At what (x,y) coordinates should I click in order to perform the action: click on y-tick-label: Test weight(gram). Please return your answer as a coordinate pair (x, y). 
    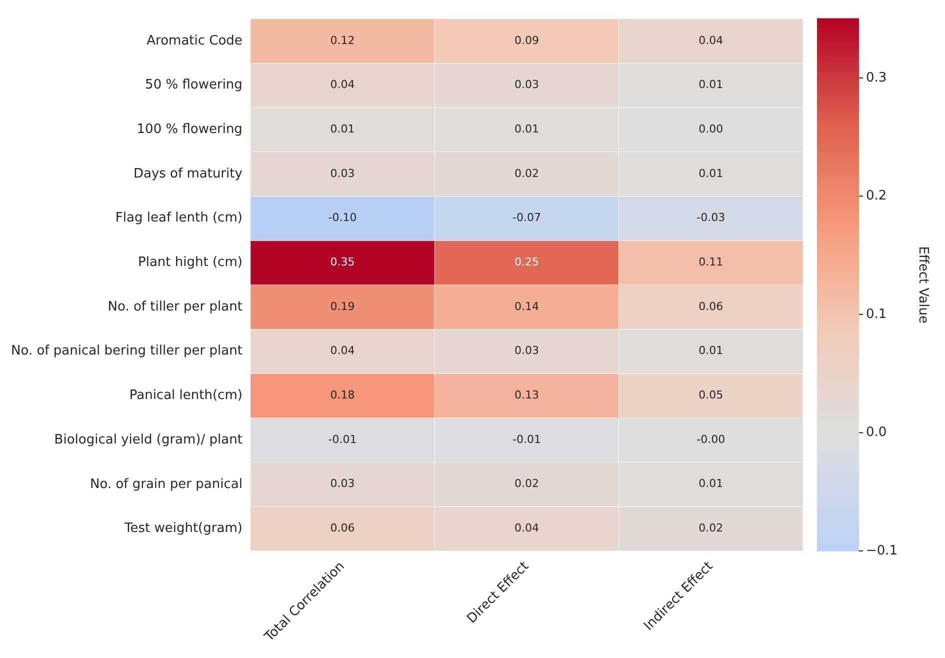
    Looking at the image, I should click on (183, 528).